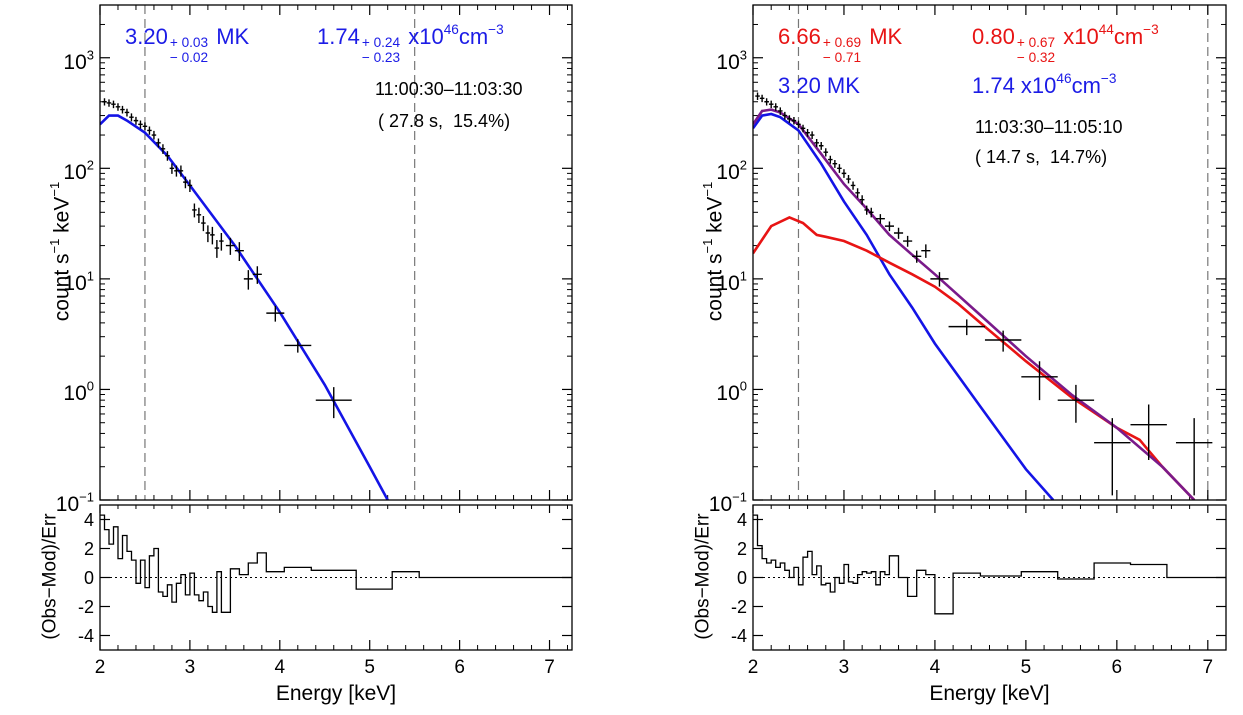 The width and height of the screenshot is (1243, 715). Describe the element at coordinates (1151, 29) in the screenshot. I see `superscript: −3` at that location.